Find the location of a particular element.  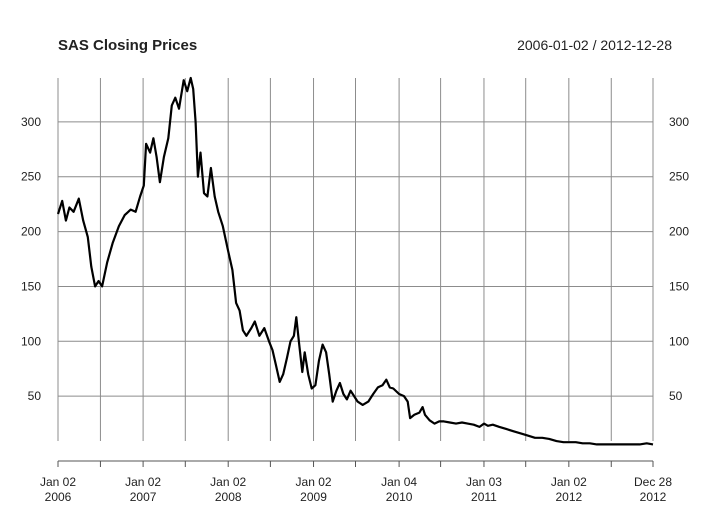

y-tick-label-right: 200 is located at coordinates (679, 232).